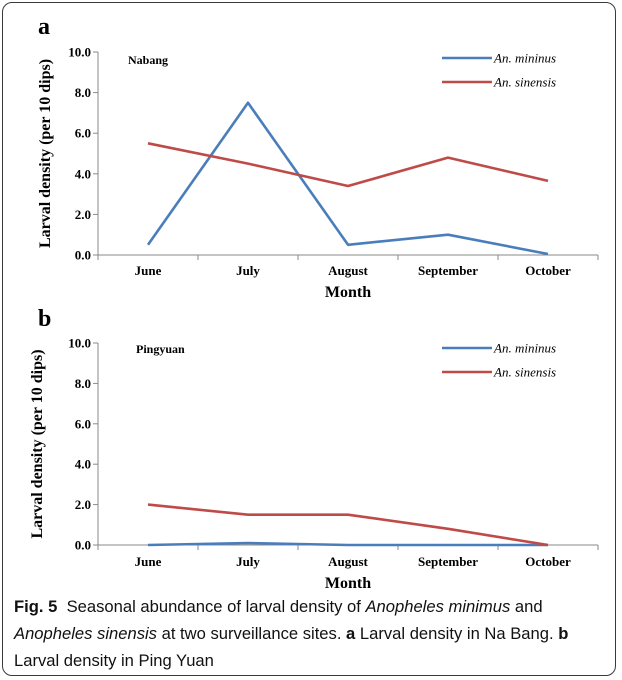  What do you see at coordinates (216, 606) in the screenshot?
I see `caption-text-1: Seasonal abundance of larval density of` at bounding box center [216, 606].